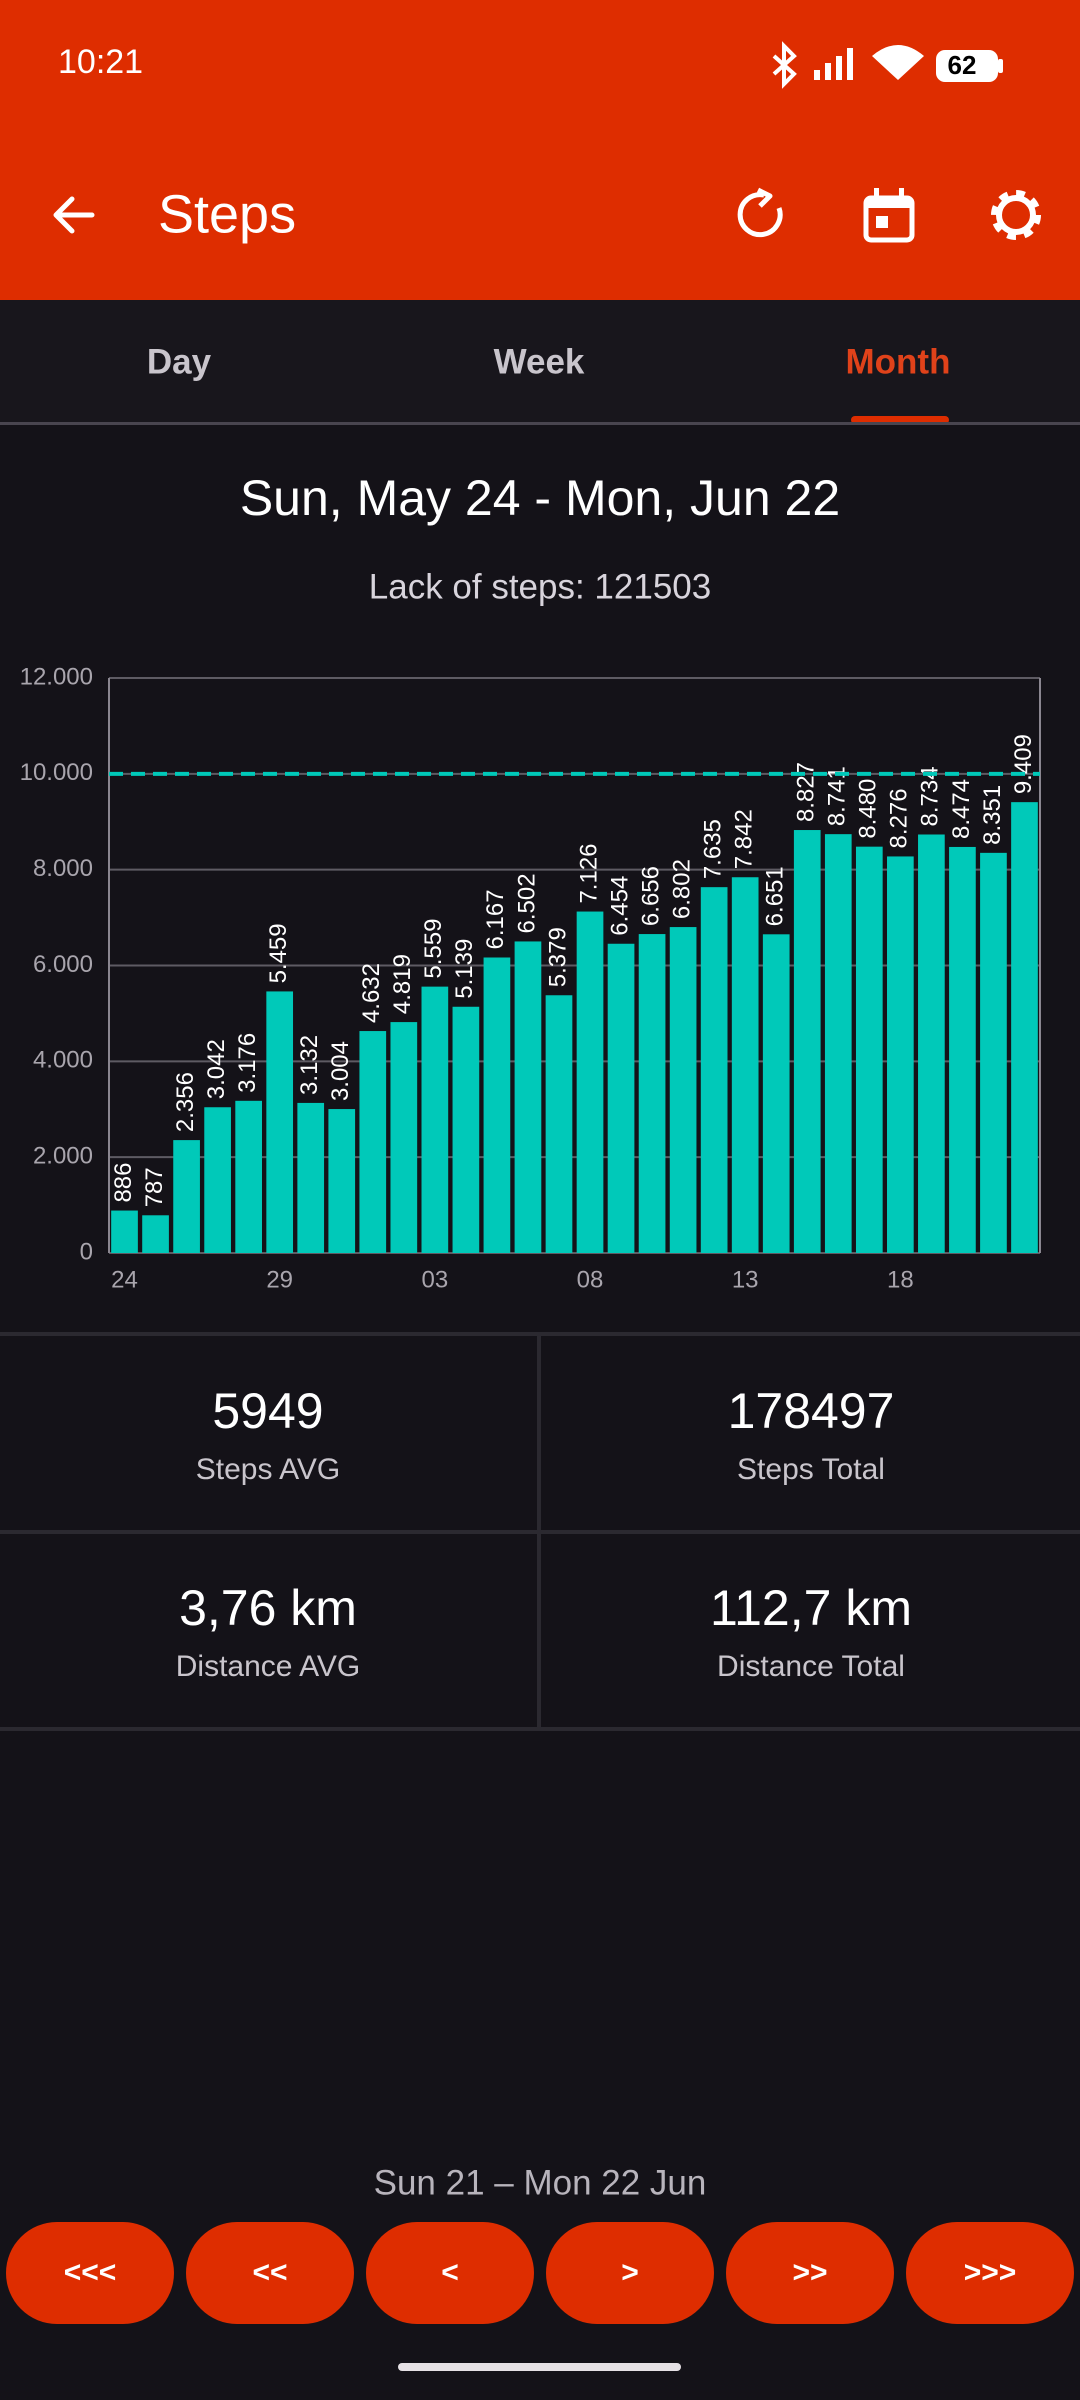 The width and height of the screenshot is (1080, 2400). What do you see at coordinates (495, 919) in the screenshot?
I see `value-label: 6.167` at bounding box center [495, 919].